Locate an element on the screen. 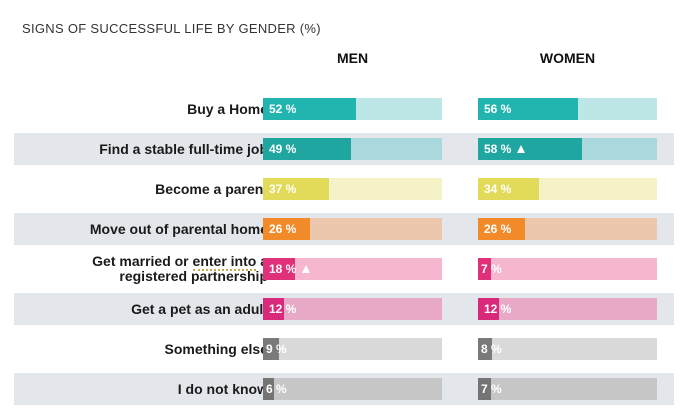 The height and width of the screenshot is (410, 690). bar-track-men: 52 % is located at coordinates (352, 109).